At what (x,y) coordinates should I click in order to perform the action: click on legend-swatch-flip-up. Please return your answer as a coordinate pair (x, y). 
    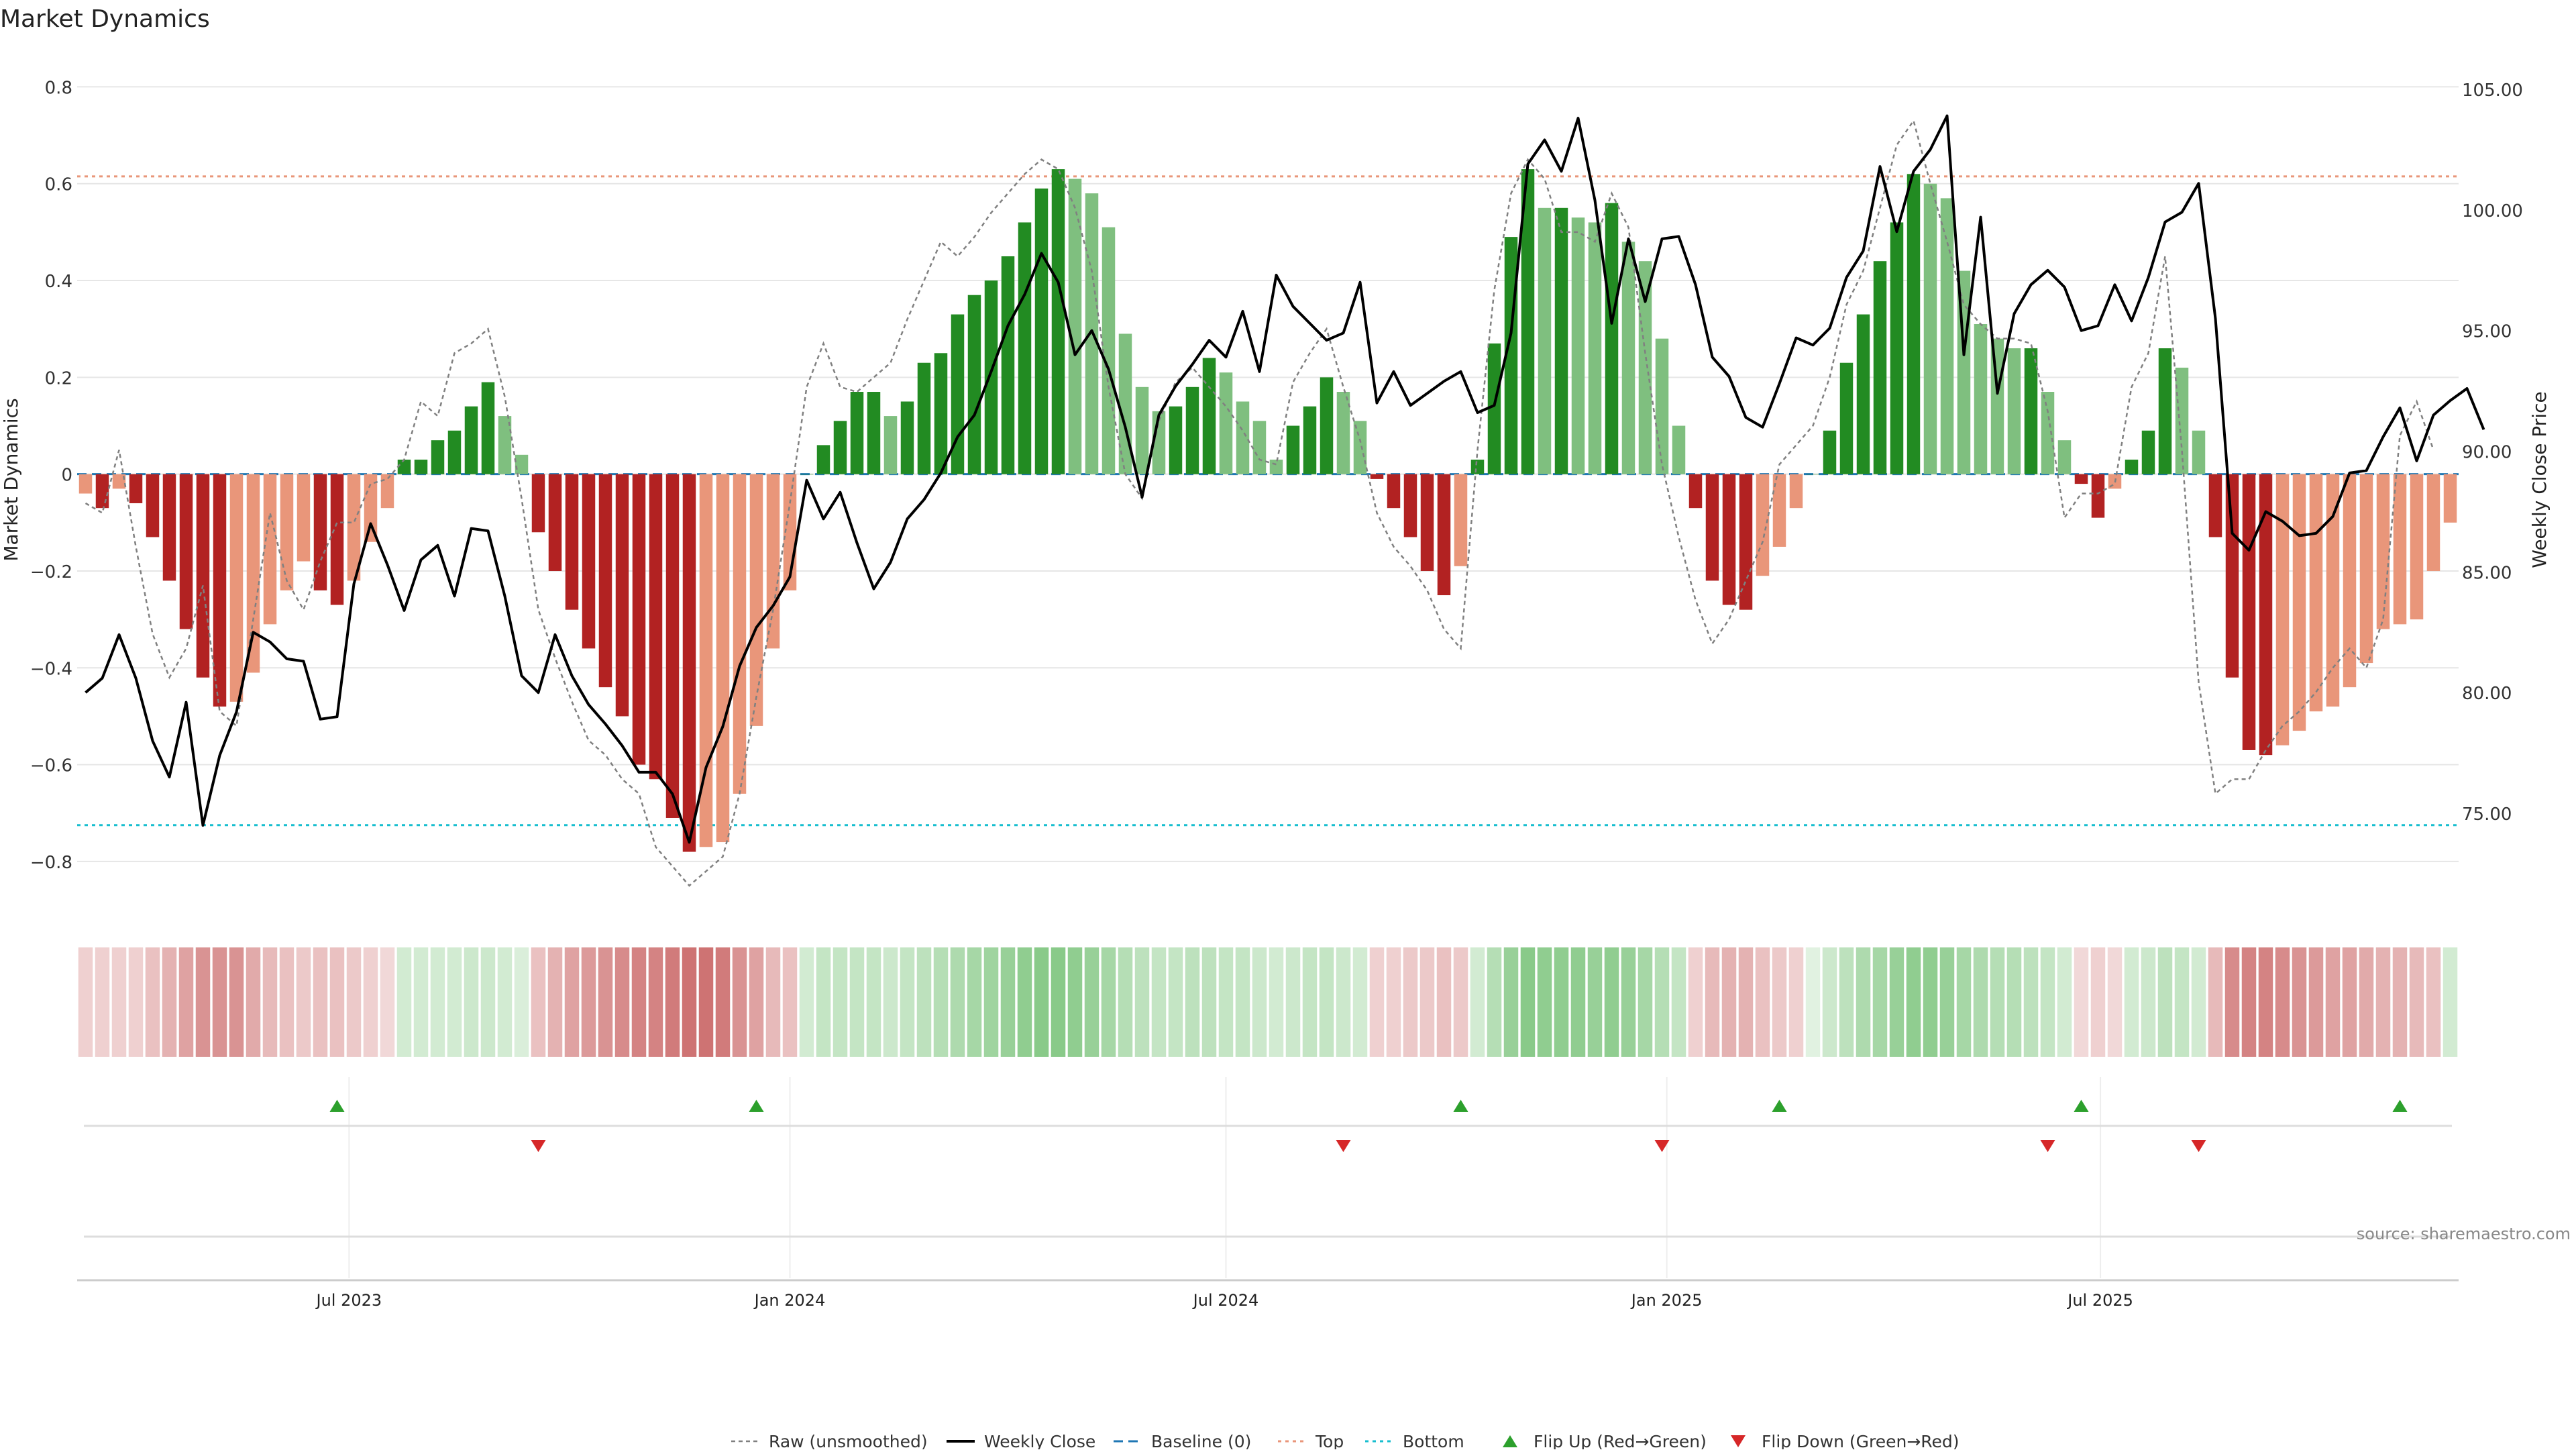
    Looking at the image, I should click on (1510, 1441).